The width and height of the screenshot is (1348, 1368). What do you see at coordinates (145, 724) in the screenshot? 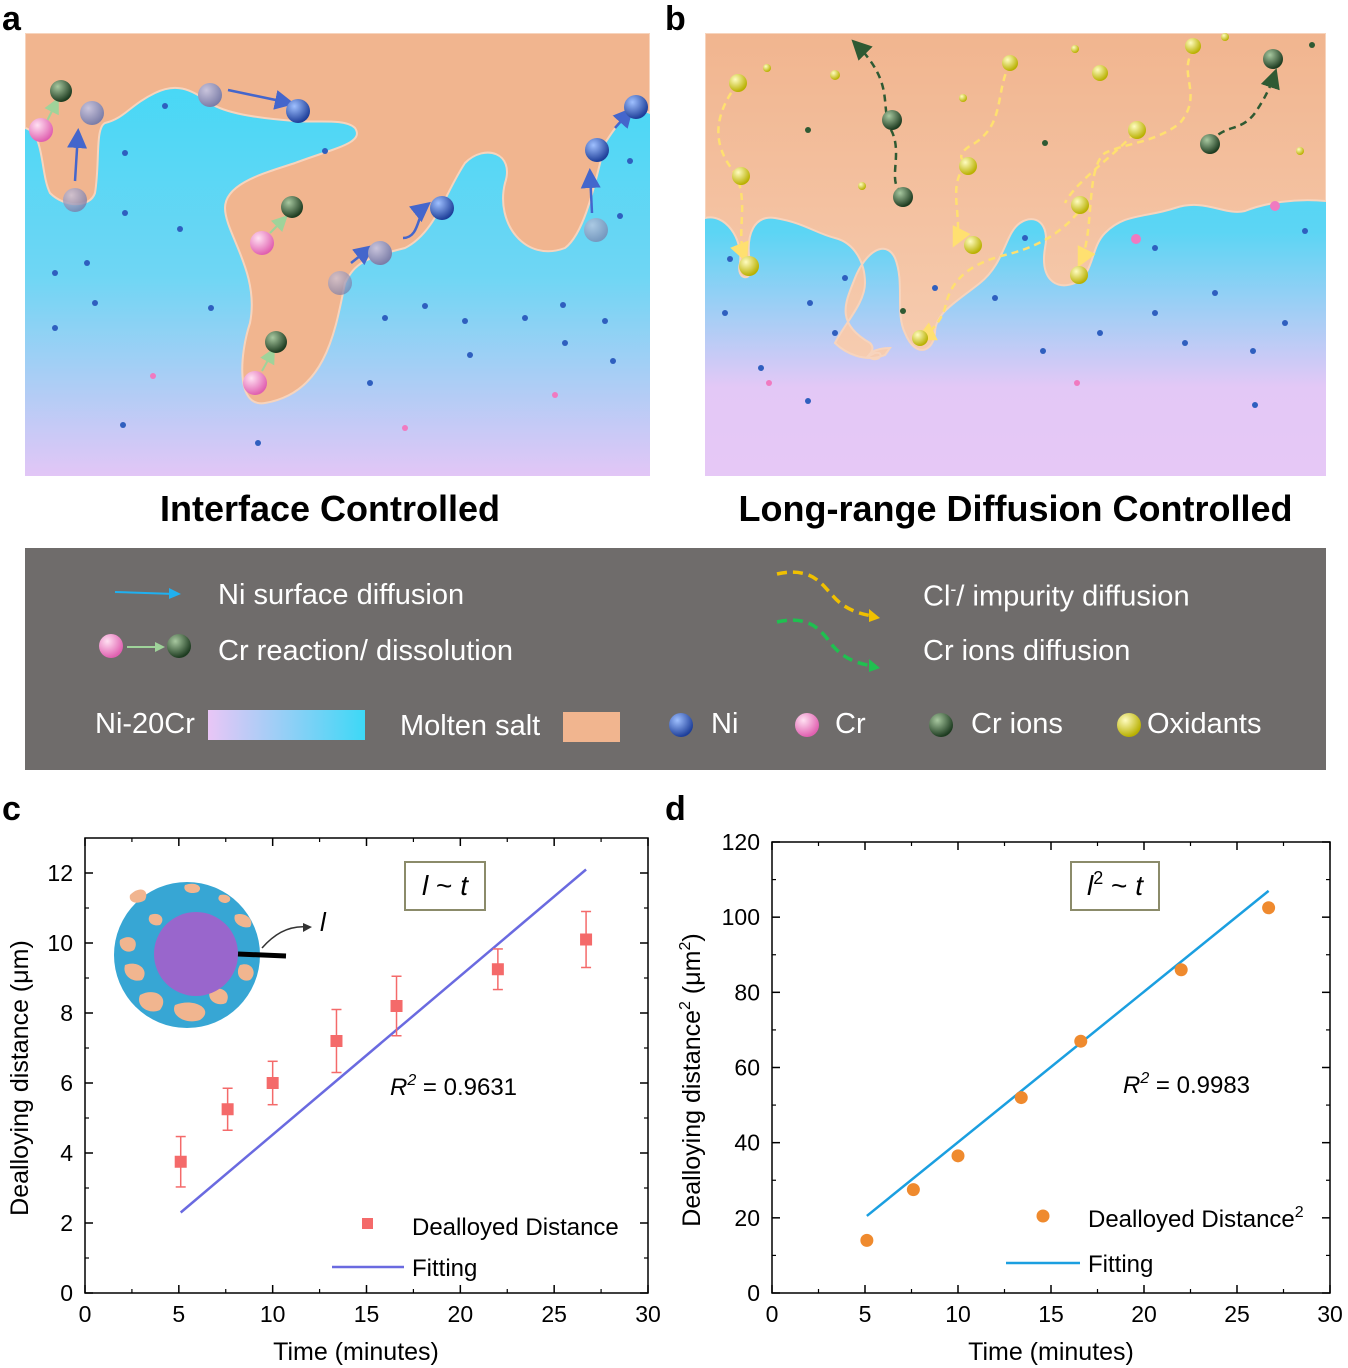
I see `legend-ni20cr-label: Ni-20Cr` at bounding box center [145, 724].